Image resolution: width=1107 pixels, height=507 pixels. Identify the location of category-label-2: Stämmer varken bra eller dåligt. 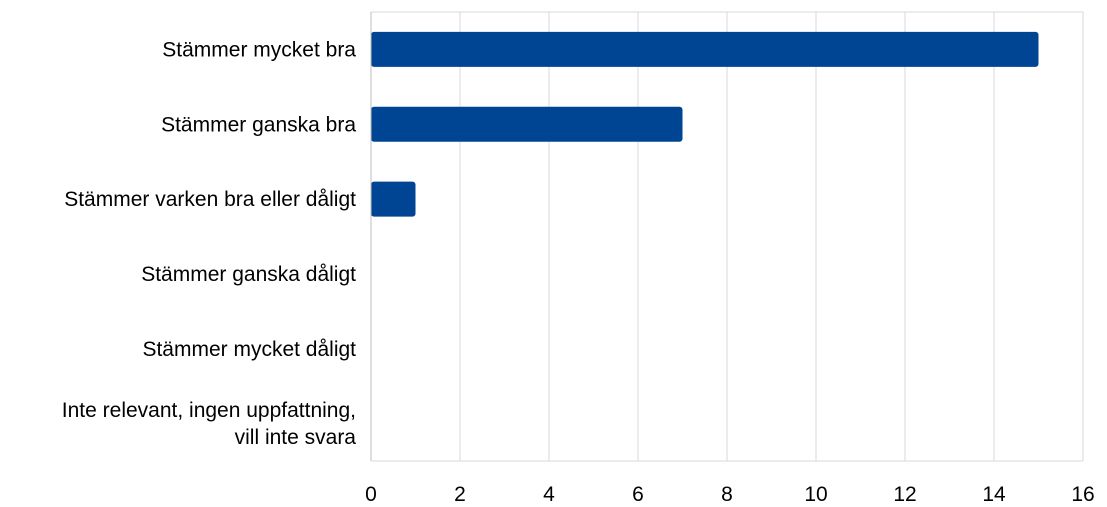
(210, 199).